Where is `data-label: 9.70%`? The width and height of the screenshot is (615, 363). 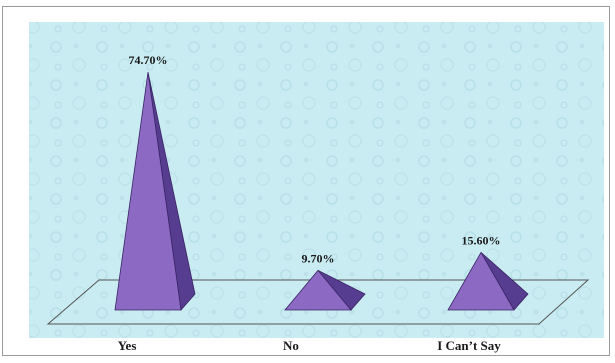 data-label: 9.70% is located at coordinates (318, 258).